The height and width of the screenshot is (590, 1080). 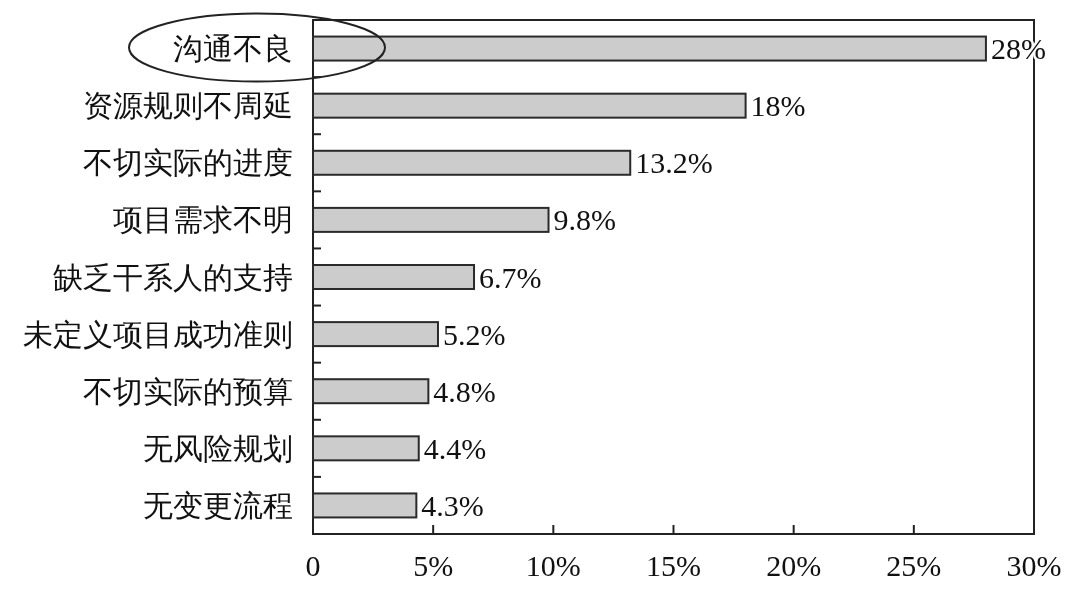 I want to click on x-tick-label: 5%, so click(x=433, y=565).